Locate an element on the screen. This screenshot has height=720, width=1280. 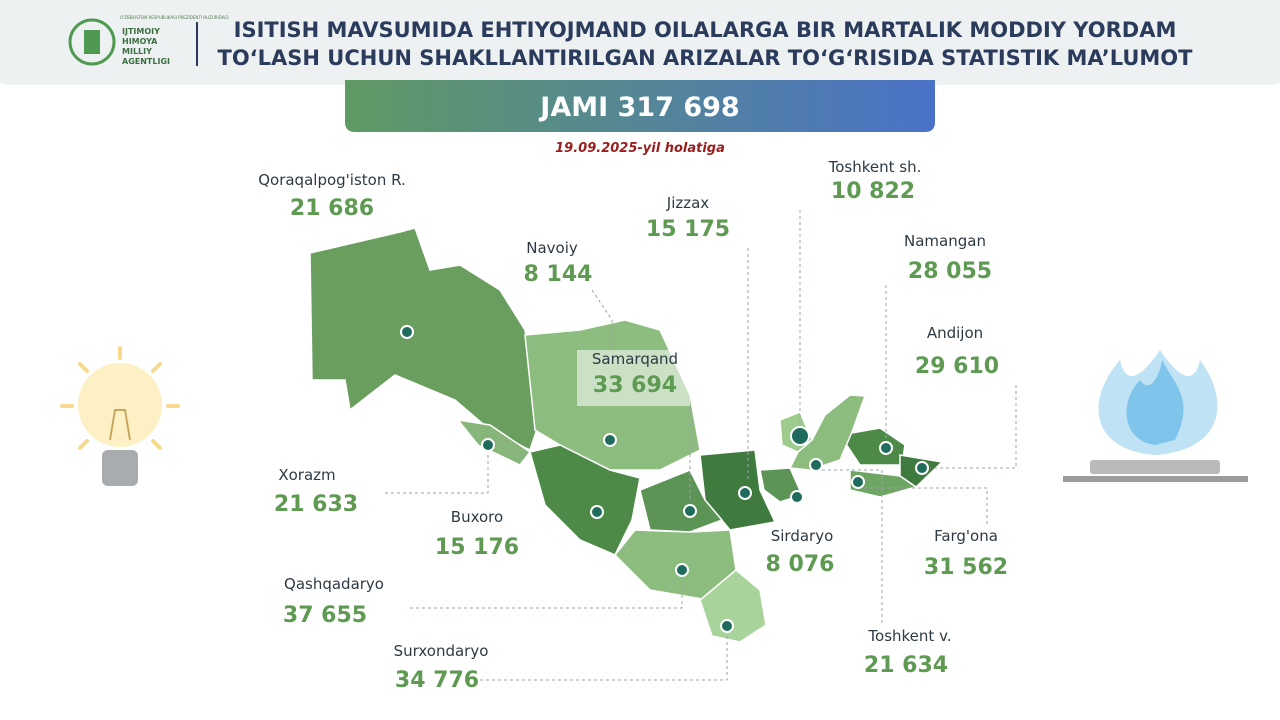
region-name: Farg'ona is located at coordinates (966, 536).